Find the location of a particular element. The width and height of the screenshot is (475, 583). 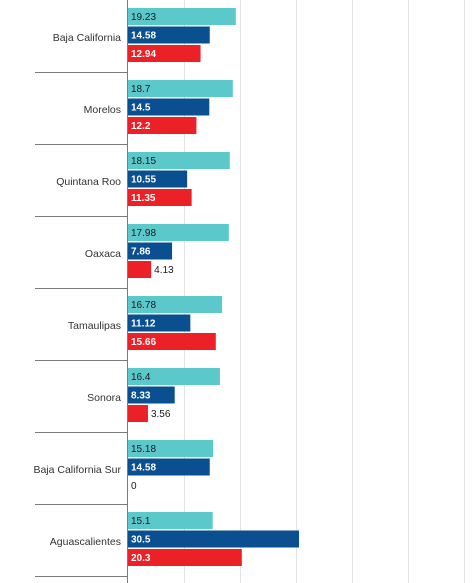

category-group: Baja California 19.23 14.58 12.94 is located at coordinates (135, 40).